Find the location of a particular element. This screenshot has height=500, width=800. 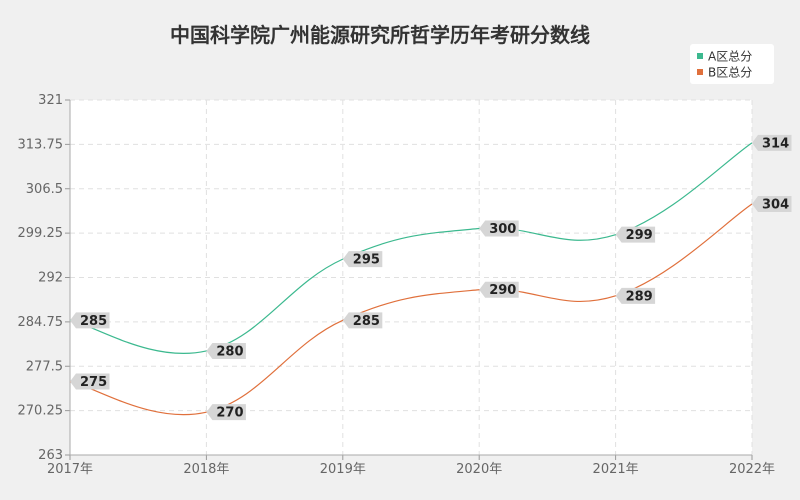

y-tick-label: 306.5 is located at coordinates (44, 189).